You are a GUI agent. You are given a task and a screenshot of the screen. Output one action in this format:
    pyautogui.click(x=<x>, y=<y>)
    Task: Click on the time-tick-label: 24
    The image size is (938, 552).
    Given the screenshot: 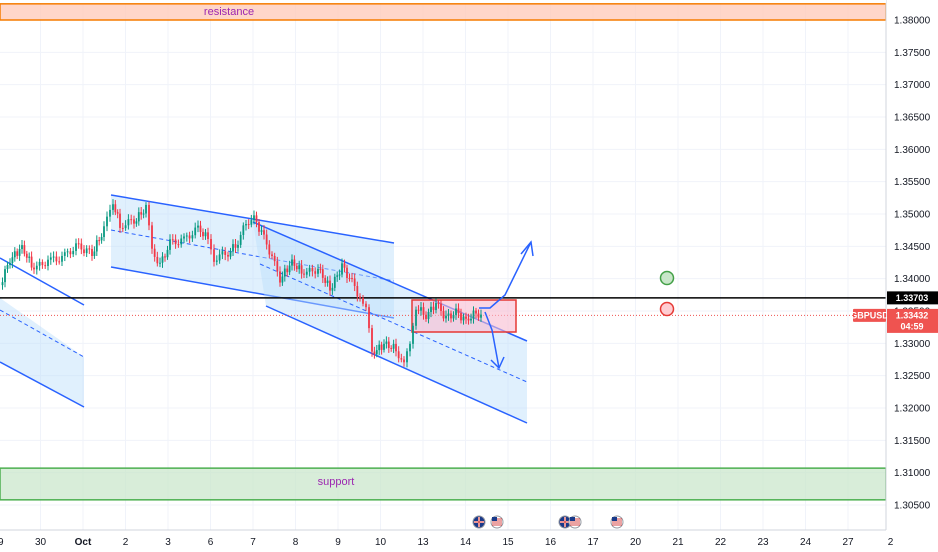 What is the action you would take?
    pyautogui.click(x=806, y=542)
    